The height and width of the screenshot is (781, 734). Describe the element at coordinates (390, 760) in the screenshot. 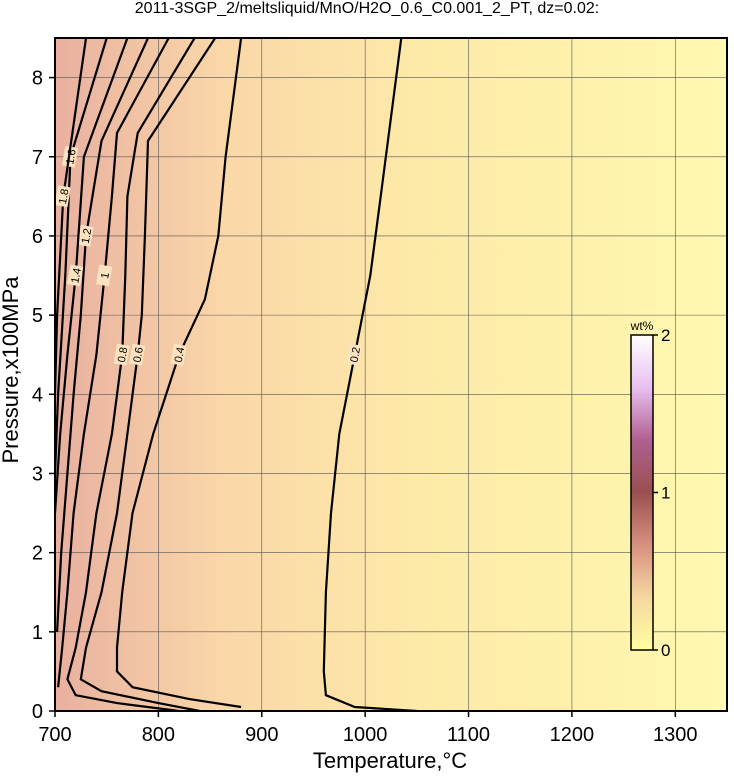

I see `x-axis-label: Temperature,°C` at that location.